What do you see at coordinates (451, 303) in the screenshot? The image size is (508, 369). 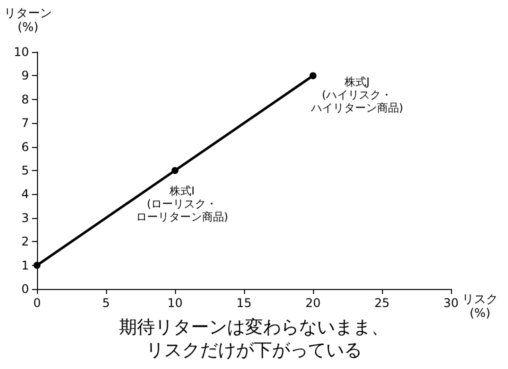 I see `x-tick-label: 30` at bounding box center [451, 303].